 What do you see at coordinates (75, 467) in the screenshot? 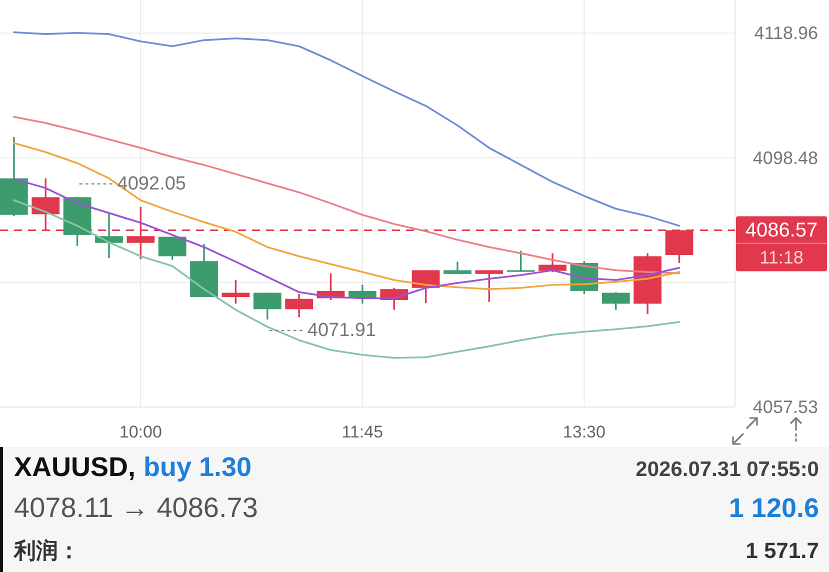
I see `text: XAUUSD,` at bounding box center [75, 467].